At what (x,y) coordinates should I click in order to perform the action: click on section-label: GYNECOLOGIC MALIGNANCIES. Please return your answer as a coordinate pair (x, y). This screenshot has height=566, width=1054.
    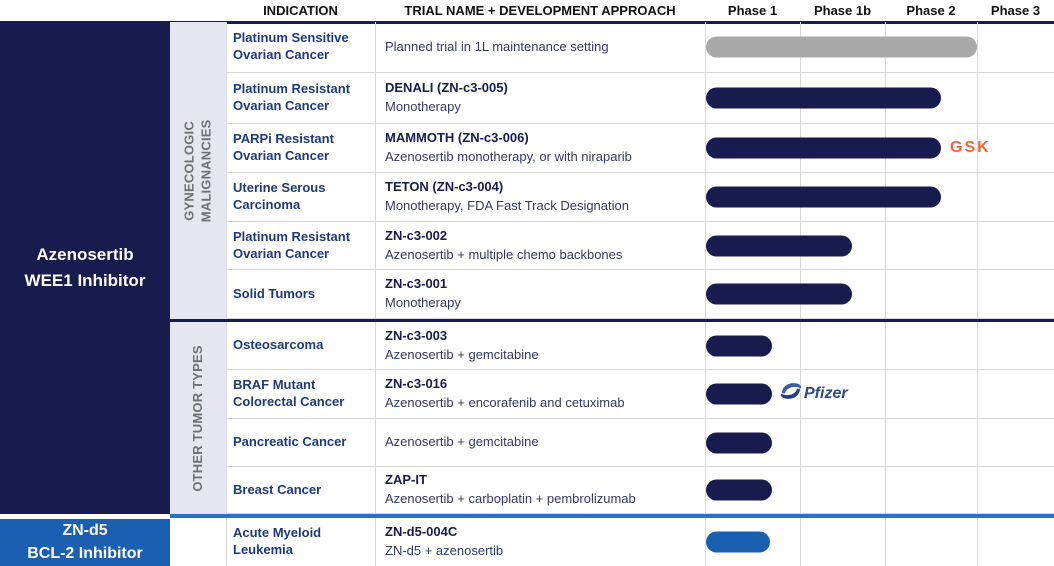
    Looking at the image, I should click on (198, 170).